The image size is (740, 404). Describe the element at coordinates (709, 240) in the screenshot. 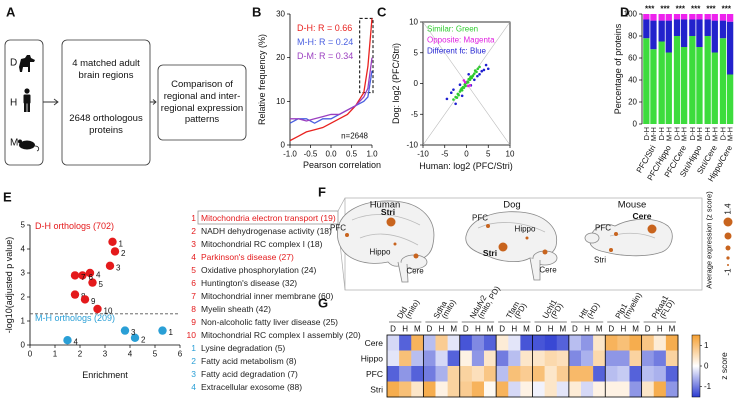

I see `size-legend-title: Average expression (z score)` at that location.